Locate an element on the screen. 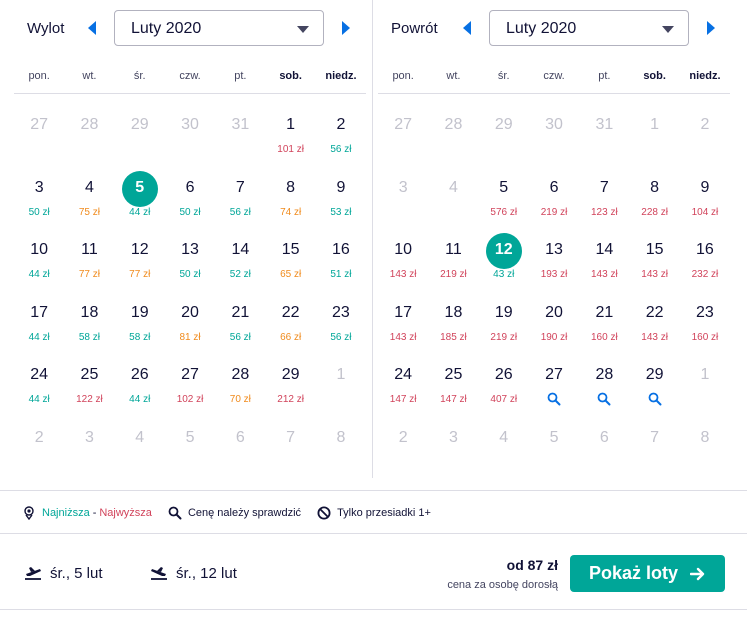 The image size is (747, 618). day-number: 8 is located at coordinates (341, 437).